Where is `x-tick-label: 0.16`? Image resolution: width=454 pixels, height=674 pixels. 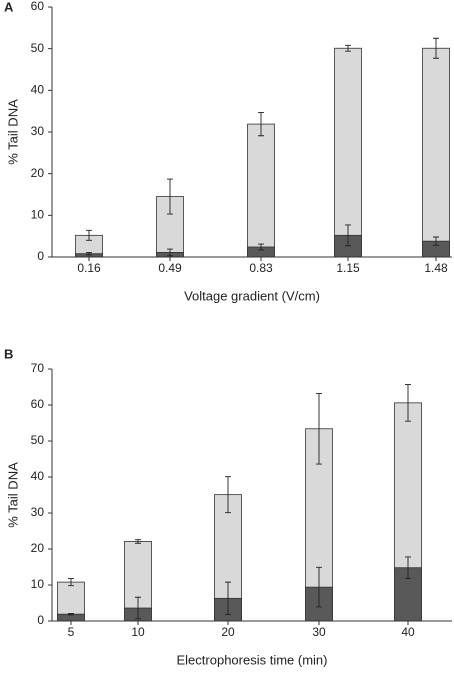 x-tick-label: 0.16 is located at coordinates (89, 268).